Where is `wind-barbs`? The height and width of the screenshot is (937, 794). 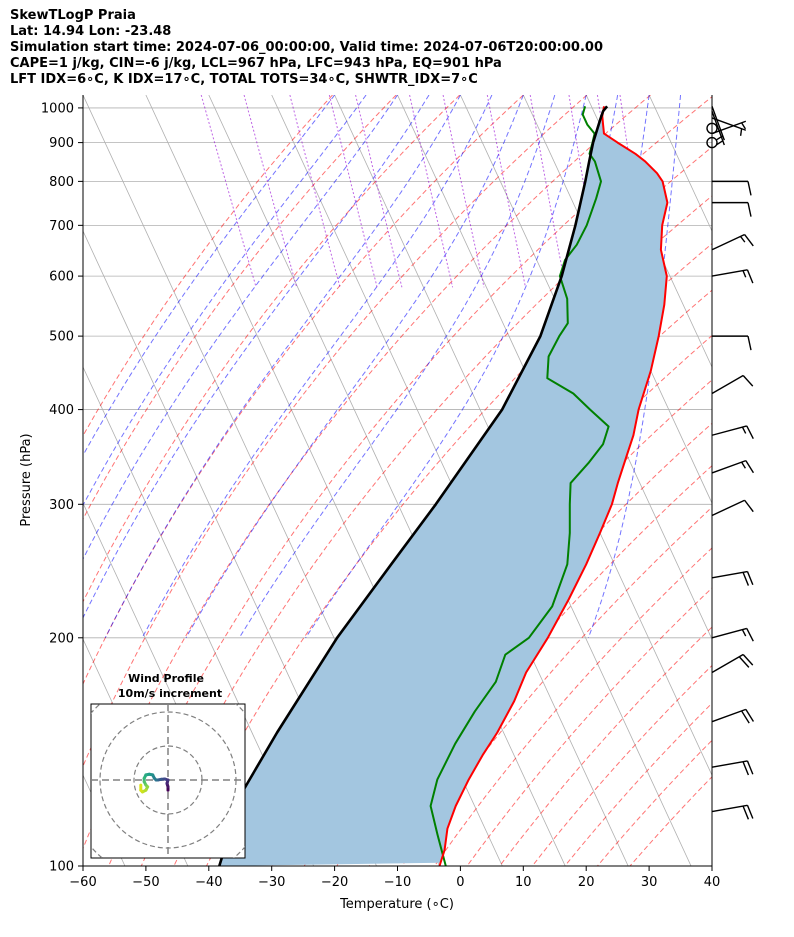 wind-barbs is located at coordinates (730, 463).